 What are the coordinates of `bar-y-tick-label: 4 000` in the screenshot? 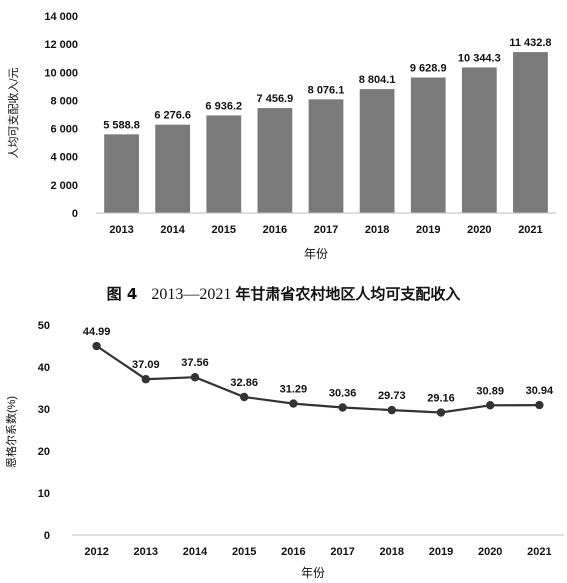 It's located at (64, 158).